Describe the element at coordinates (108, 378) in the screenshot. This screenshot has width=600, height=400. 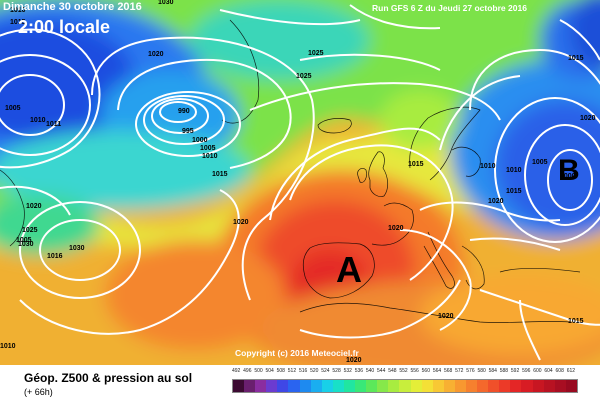
I see `legend-title: Géop. Z500 & pression au sol` at that location.